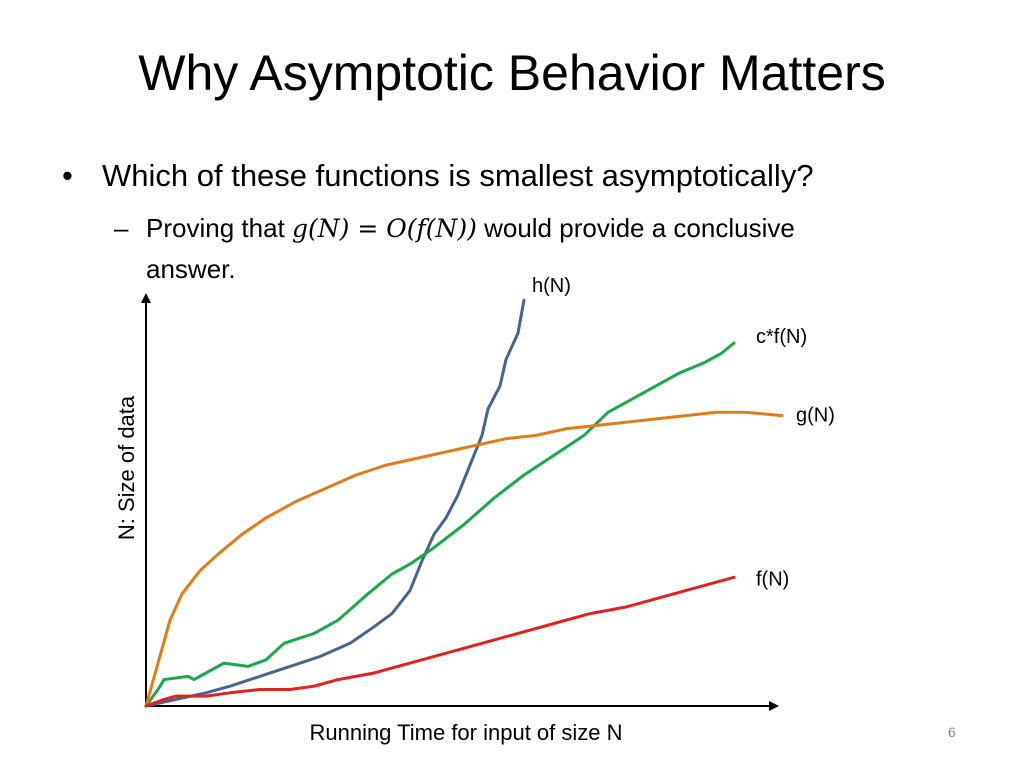 The height and width of the screenshot is (768, 1024). What do you see at coordinates (384, 228) in the screenshot?
I see `sub-bullet-math: g(N) = O(f(N))` at bounding box center [384, 228].